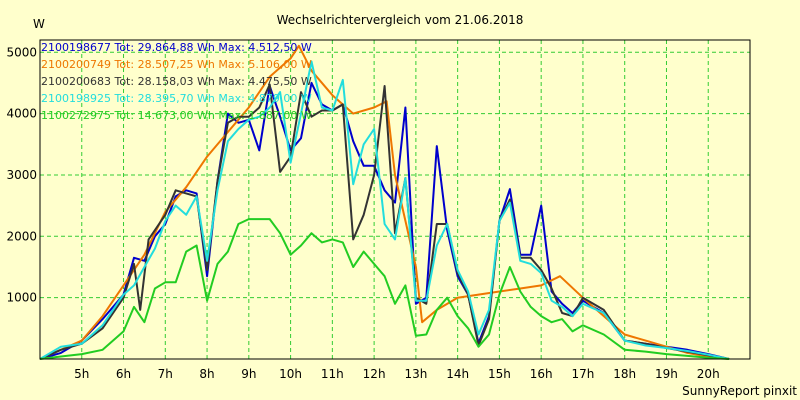 This screenshot has width=800, height=400. I want to click on y-tick-label: 4000, so click(21, 114).